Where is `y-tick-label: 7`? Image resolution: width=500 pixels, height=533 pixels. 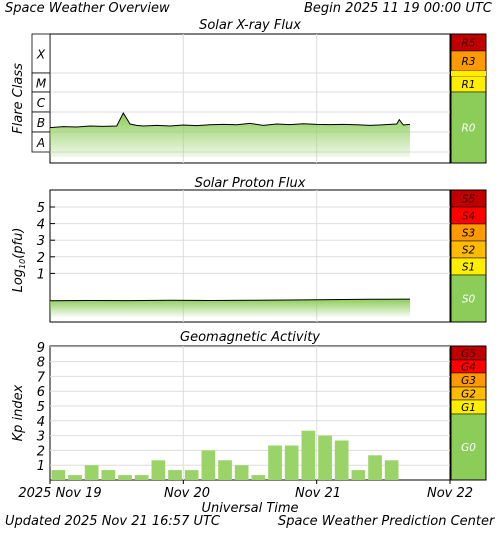
y-tick-label: 7 is located at coordinates (41, 377).